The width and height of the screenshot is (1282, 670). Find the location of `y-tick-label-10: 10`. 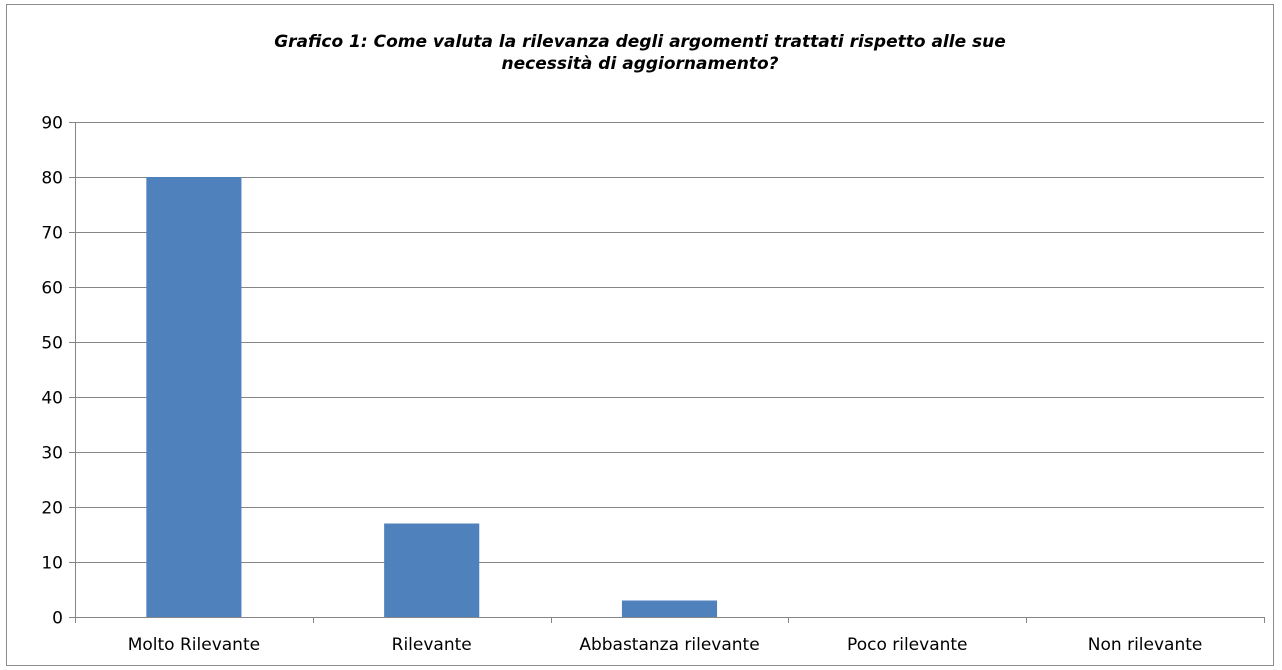

y-tick-label-10: 10 is located at coordinates (52, 564).